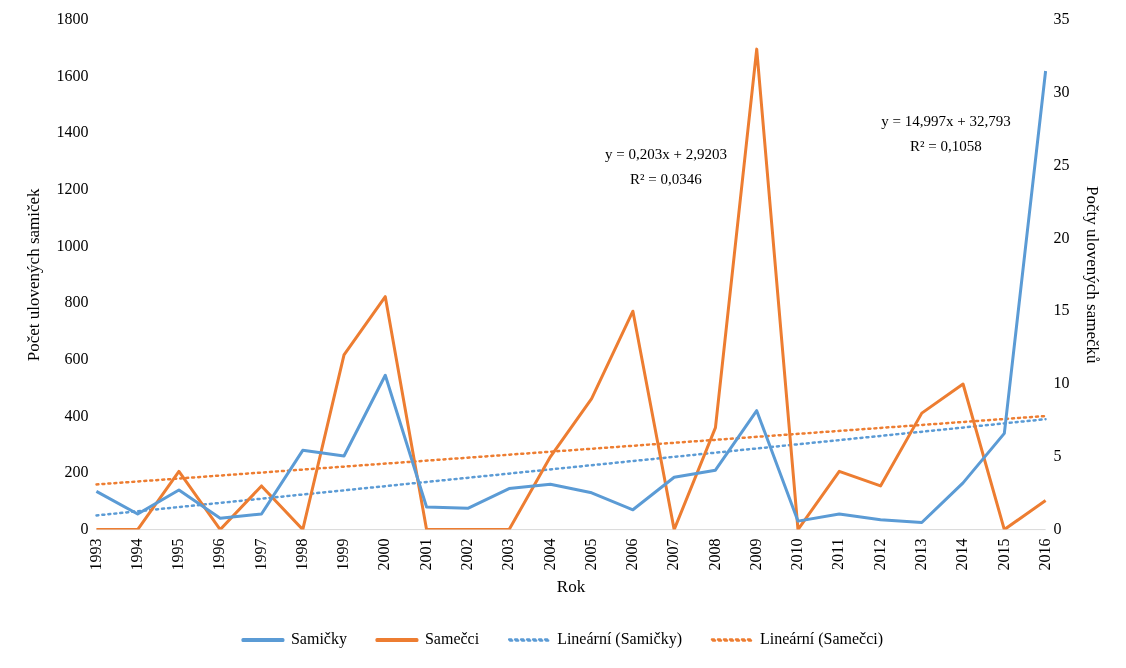 This screenshot has height=668, width=1126. What do you see at coordinates (666, 179) in the screenshot?
I see `annotation: R² = 0,0346` at bounding box center [666, 179].